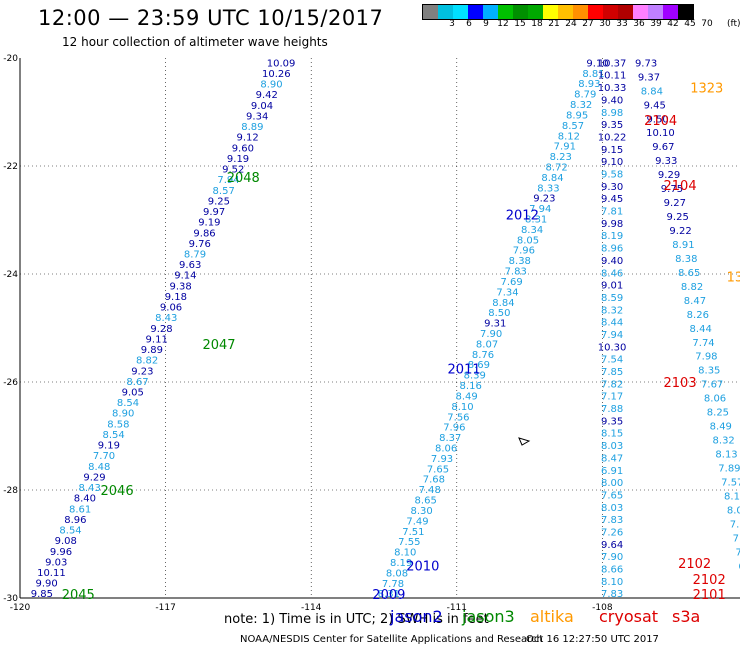 Image resolution: width=740 pixels, height=650 pixels. What do you see at coordinates (393, 584) in the screenshot?
I see `swh-value: 7.78` at bounding box center [393, 584].